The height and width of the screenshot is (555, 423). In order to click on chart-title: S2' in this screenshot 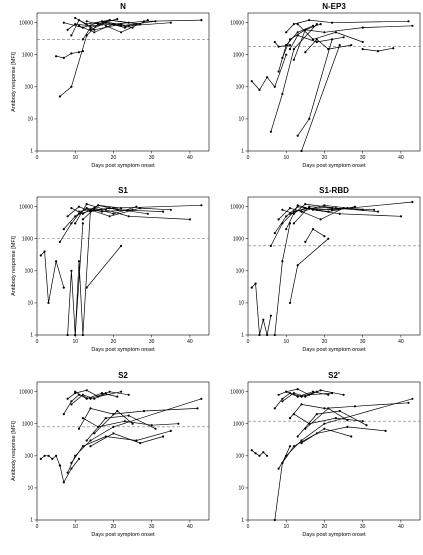, I will do `click(334, 375)`.